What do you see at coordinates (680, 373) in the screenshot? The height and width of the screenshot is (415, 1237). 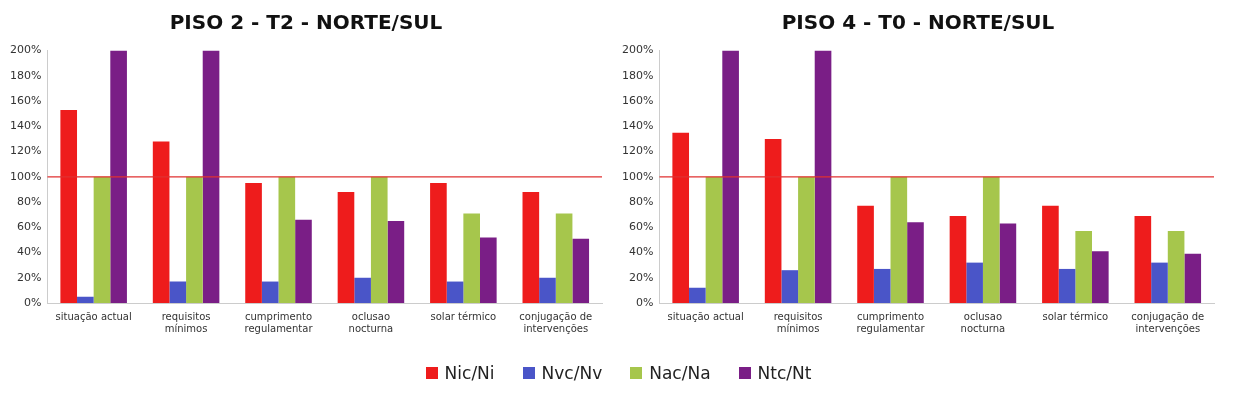 I see `legend-label: Nac/Na` at bounding box center [680, 373].